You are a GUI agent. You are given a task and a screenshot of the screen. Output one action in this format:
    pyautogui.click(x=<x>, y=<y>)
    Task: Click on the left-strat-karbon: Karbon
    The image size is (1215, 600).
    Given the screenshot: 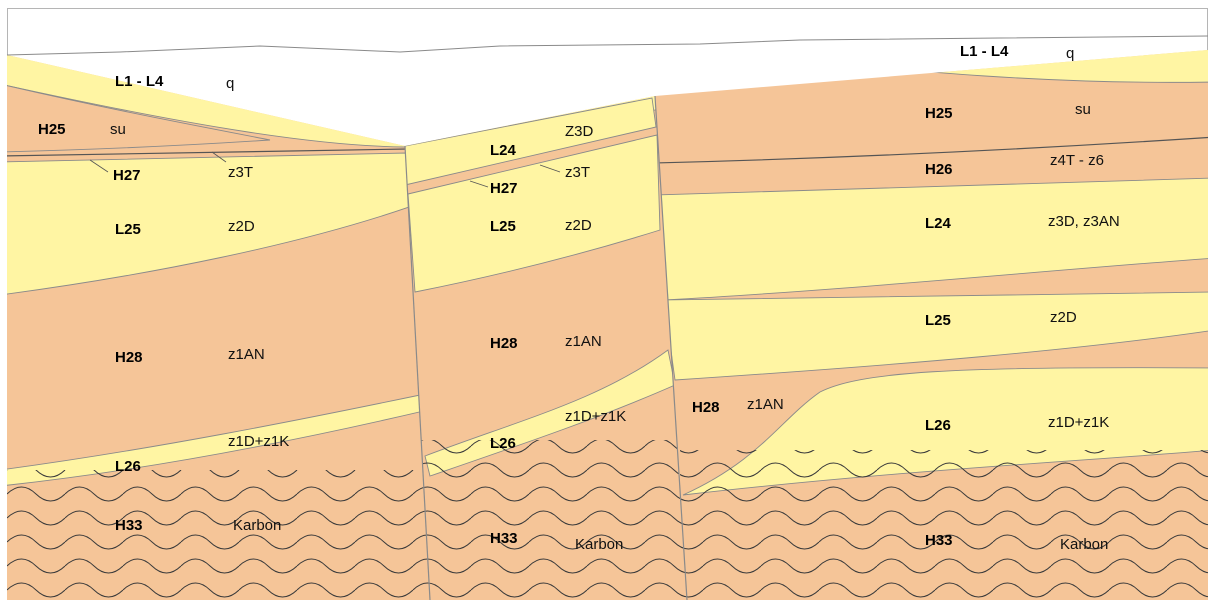 What is the action you would take?
    pyautogui.click(x=257, y=525)
    